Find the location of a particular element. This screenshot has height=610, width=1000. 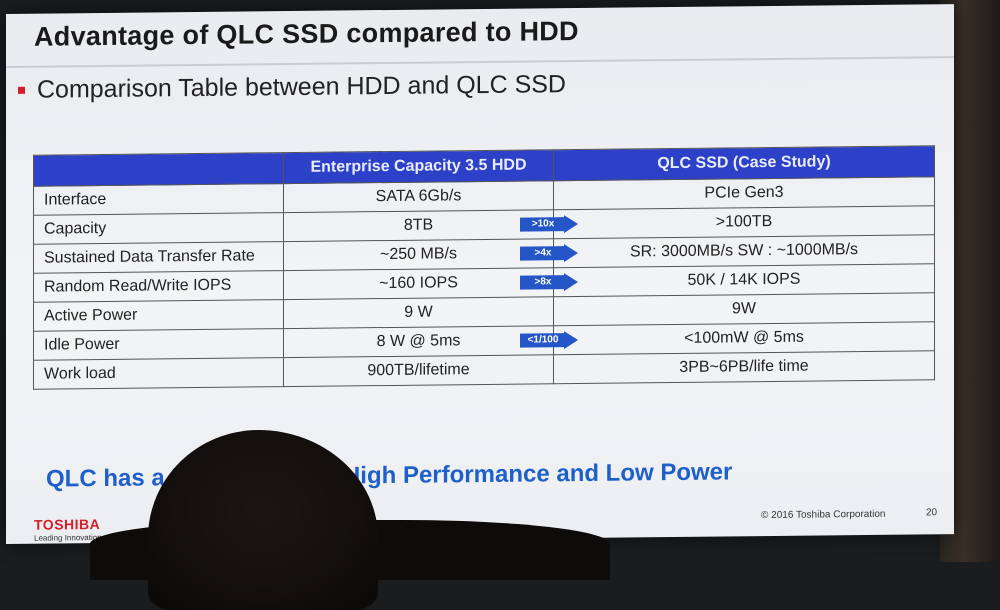

bullet-item: Comparison Table between HDD and QLC SSD is located at coordinates (292, 87).